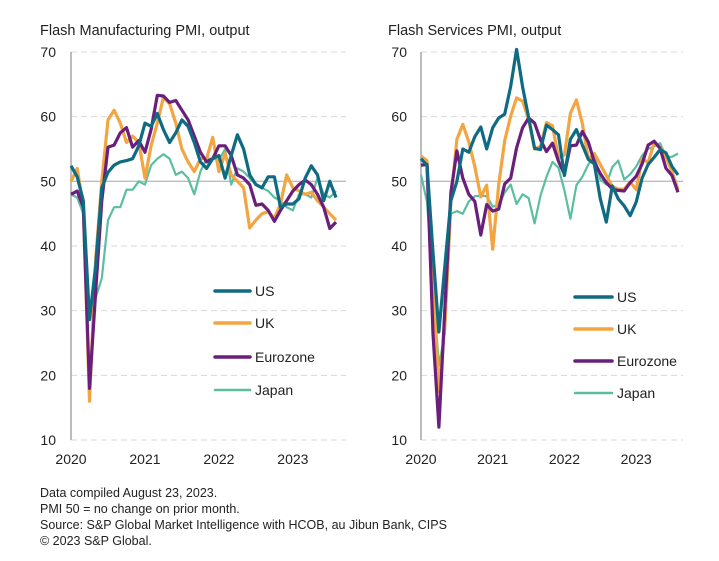 The image size is (719, 561). Describe the element at coordinates (140, 509) in the screenshot. I see `footnote-line: PMI 50 = no change on prior month.` at that location.